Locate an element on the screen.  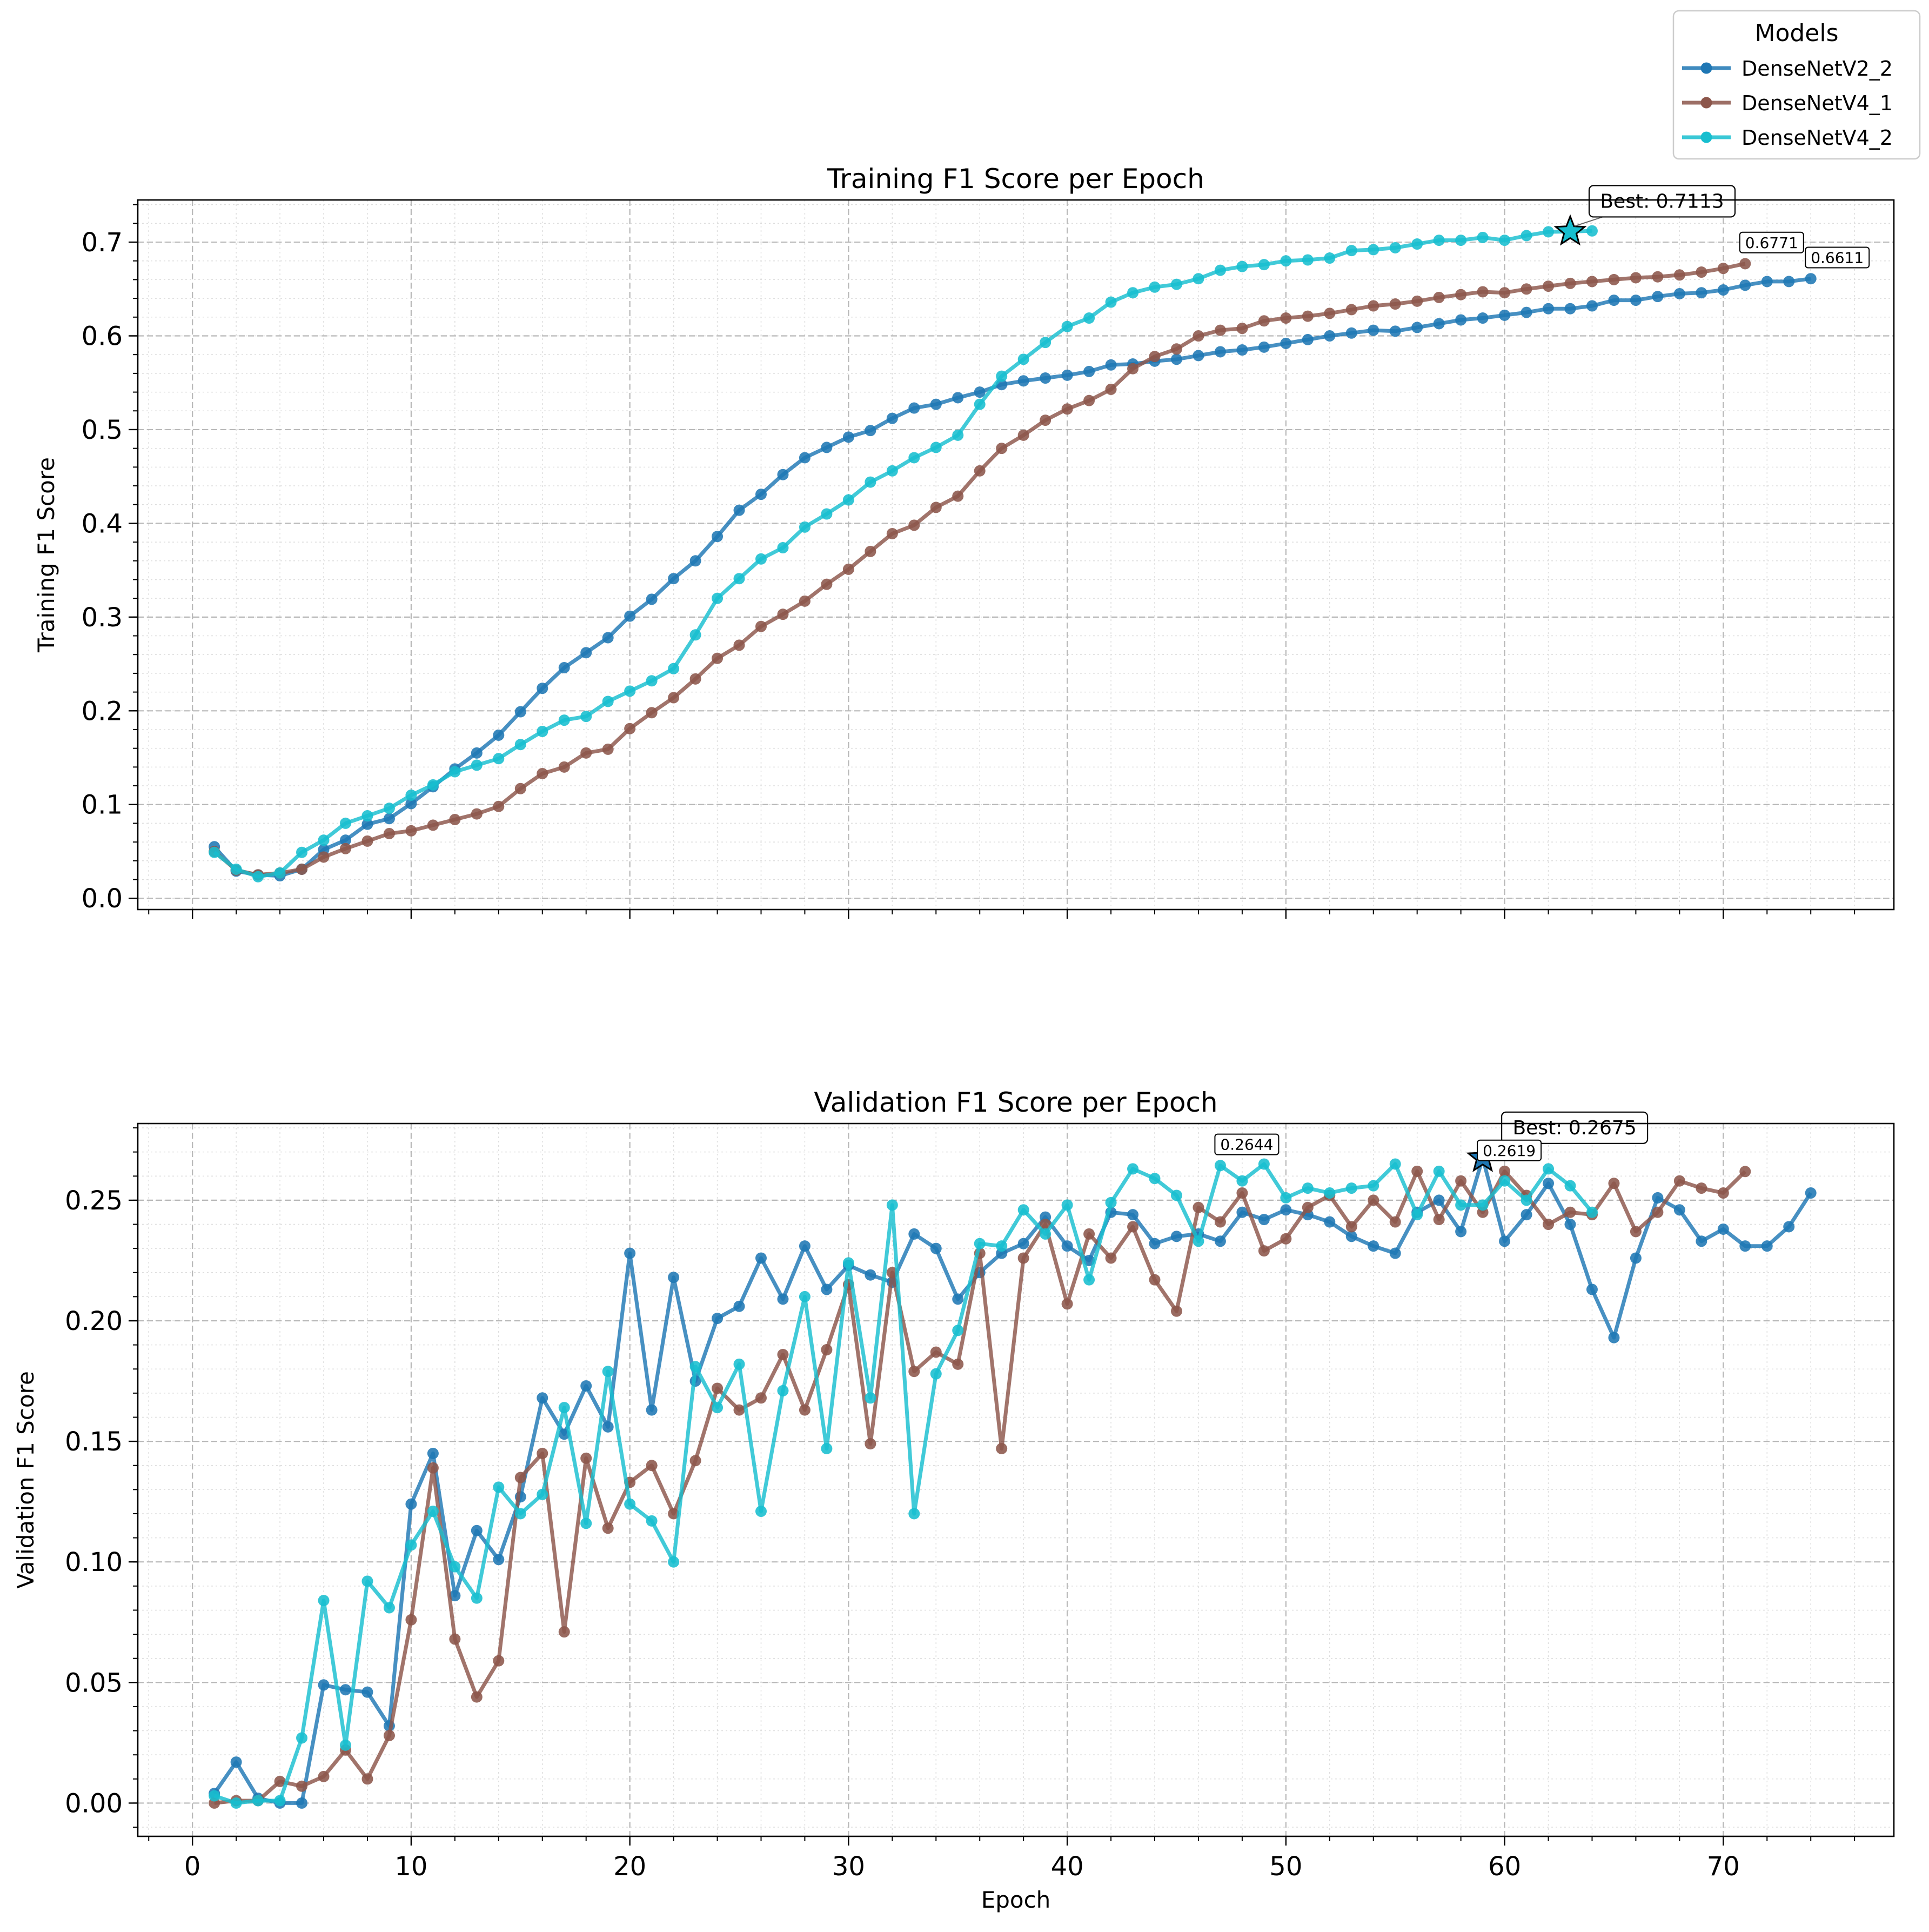
validation-y-tick-label: 0.00 is located at coordinates (94, 1803).